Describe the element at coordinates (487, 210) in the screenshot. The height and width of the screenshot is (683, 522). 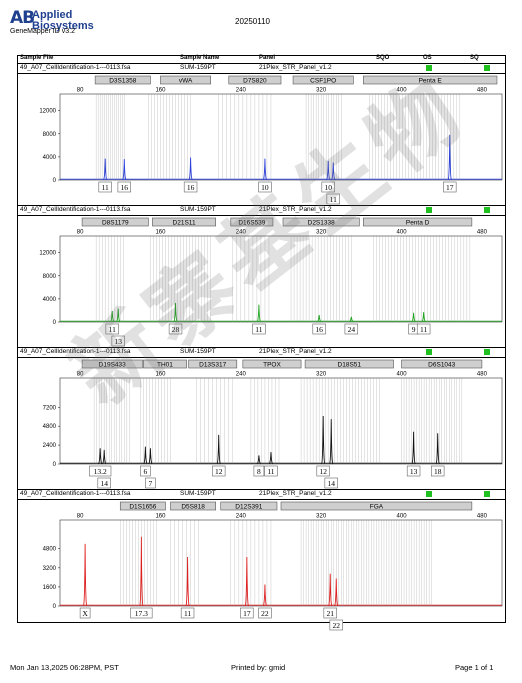
I see `sq-flag` at that location.